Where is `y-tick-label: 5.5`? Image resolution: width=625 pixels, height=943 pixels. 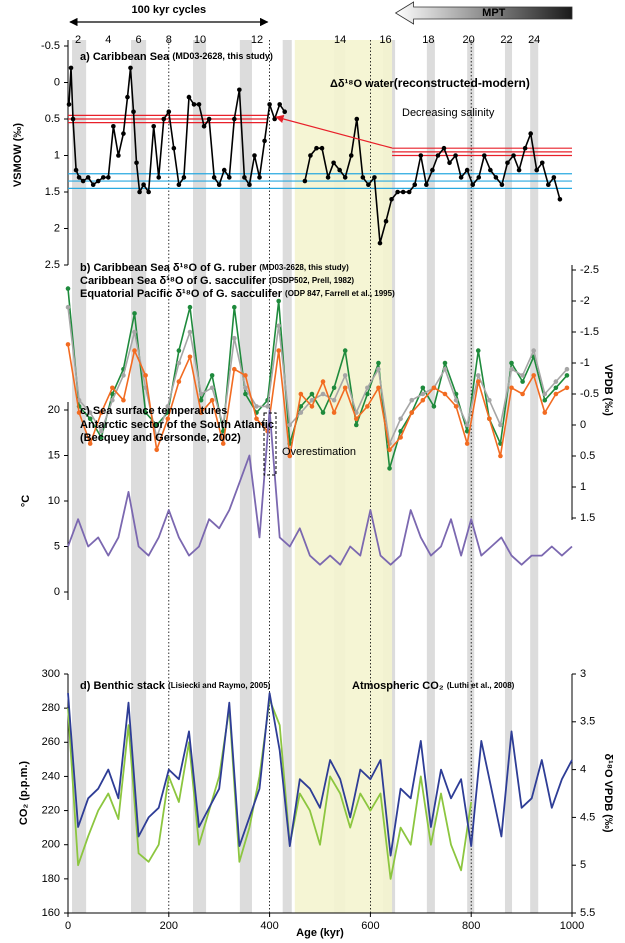
y-tick-label: 5.5 is located at coordinates (587, 913).